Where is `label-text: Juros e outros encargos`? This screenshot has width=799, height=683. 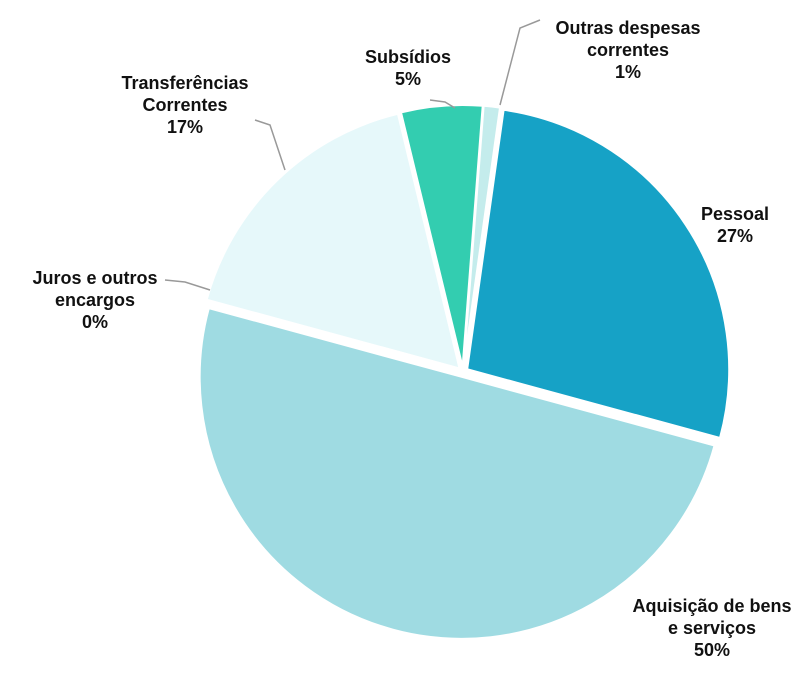
label-text: Juros e outros encargos is located at coordinates (95, 289).